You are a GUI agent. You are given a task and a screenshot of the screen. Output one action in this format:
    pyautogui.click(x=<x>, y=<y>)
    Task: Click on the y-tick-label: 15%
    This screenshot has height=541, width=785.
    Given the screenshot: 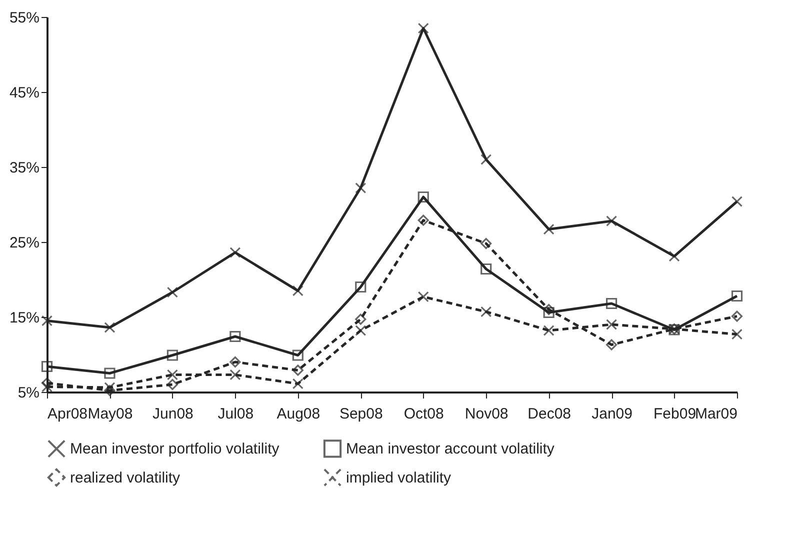 What is the action you would take?
    pyautogui.click(x=24, y=318)
    